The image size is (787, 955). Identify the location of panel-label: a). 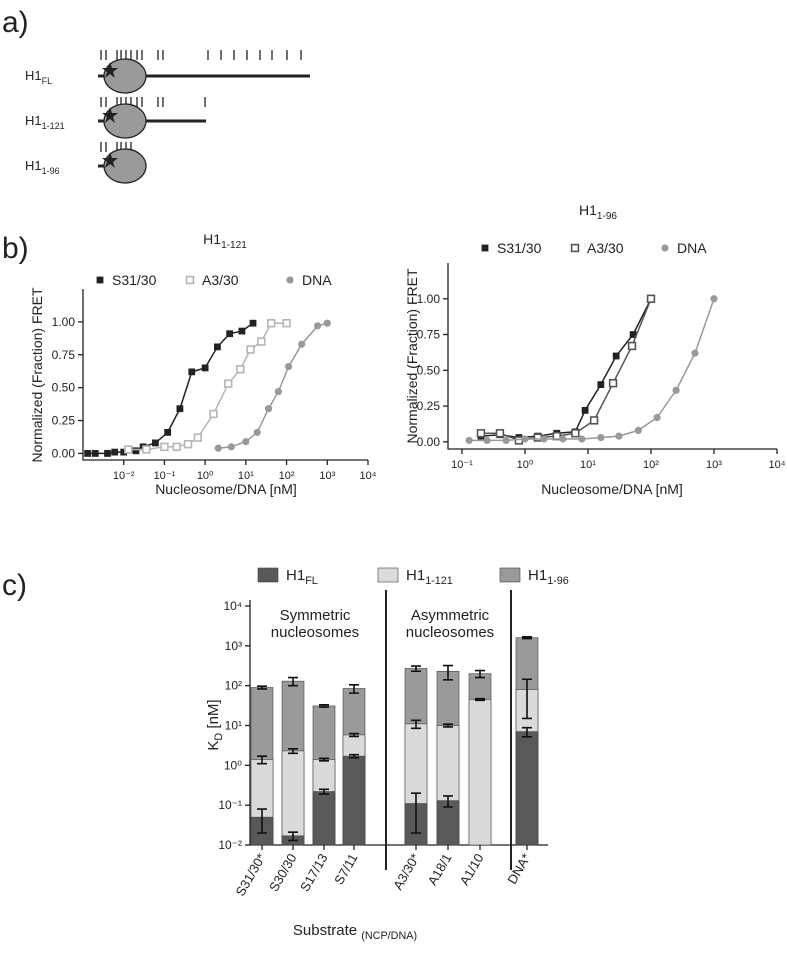
(15, 22).